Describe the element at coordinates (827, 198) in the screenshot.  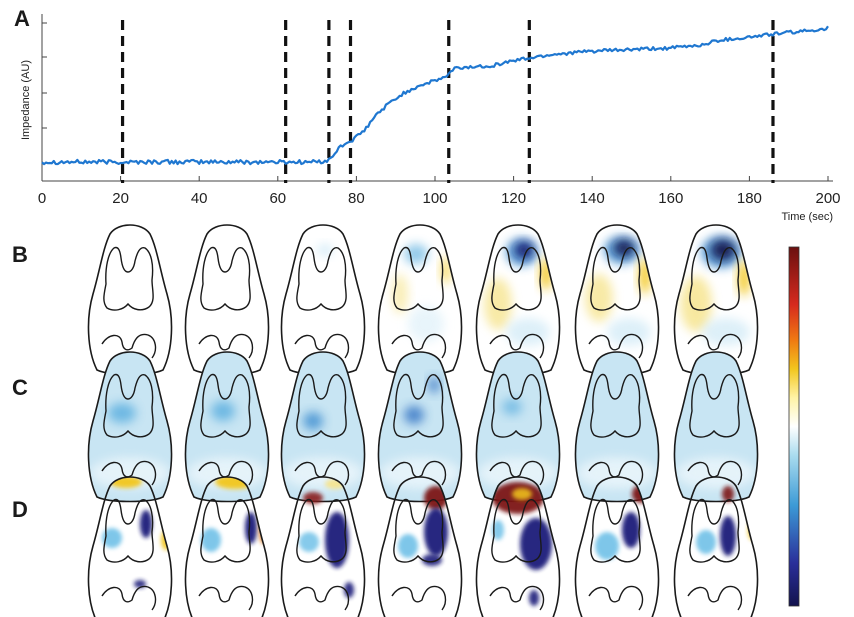
I see `x-tick-label: 200` at that location.